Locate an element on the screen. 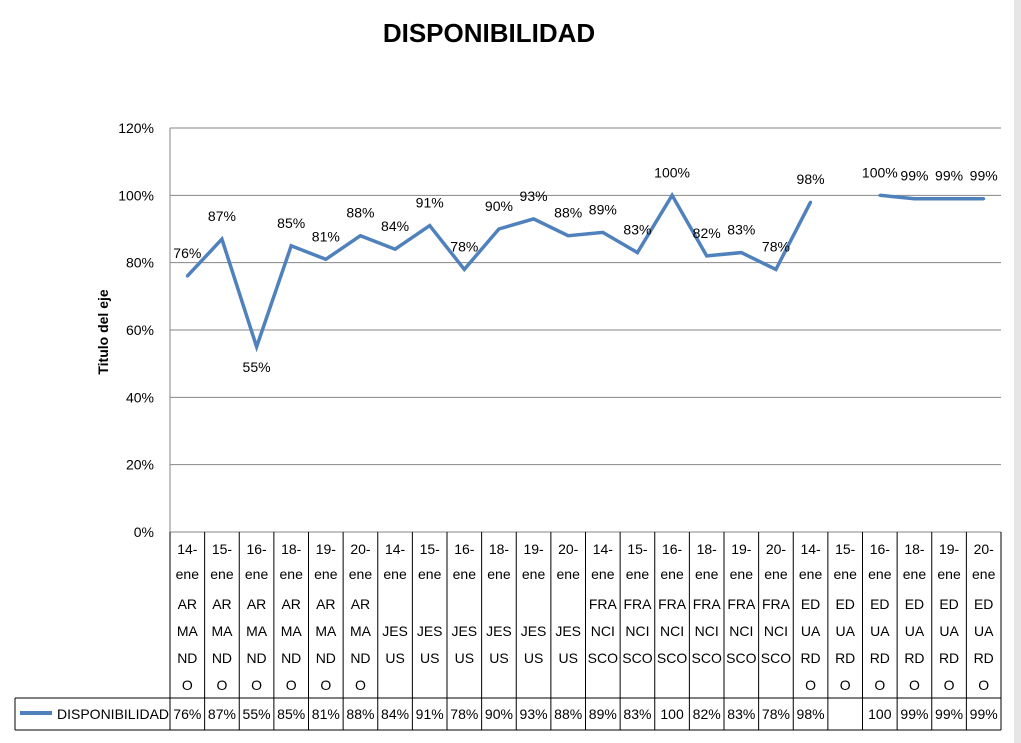  y-axis-label: Titulo del eje is located at coordinates (103, 332).